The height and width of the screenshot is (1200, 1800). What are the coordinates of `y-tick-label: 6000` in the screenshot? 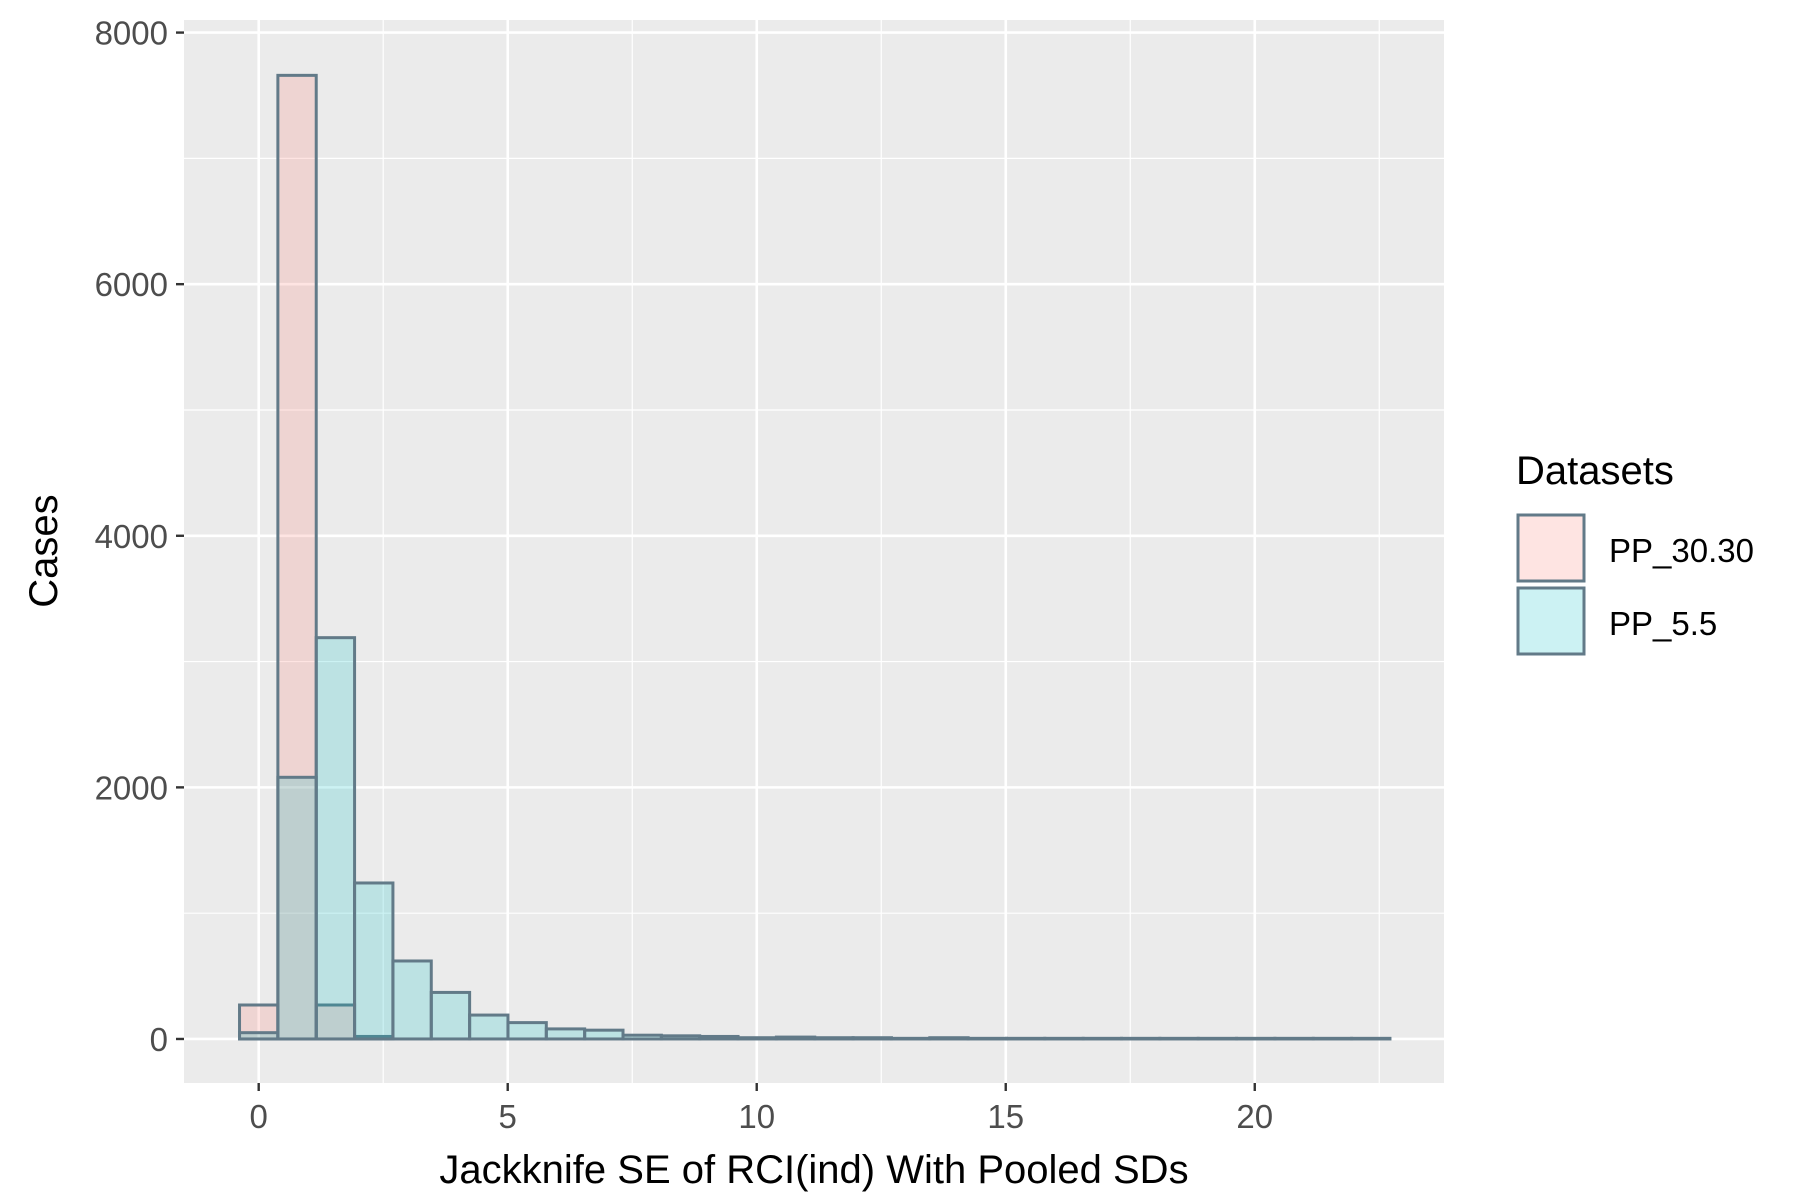 It's located at (131, 284).